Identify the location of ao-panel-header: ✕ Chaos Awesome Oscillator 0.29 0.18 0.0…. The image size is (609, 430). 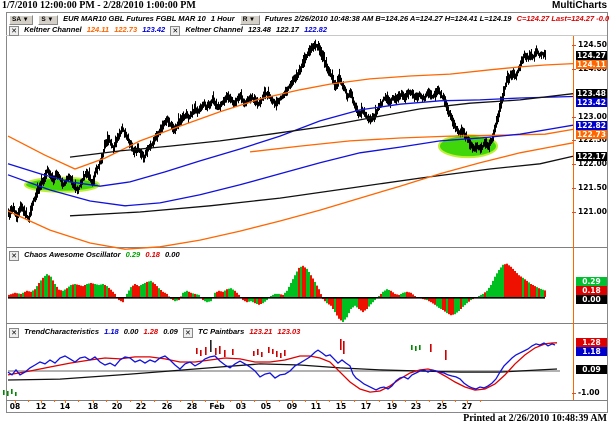
(96, 255).